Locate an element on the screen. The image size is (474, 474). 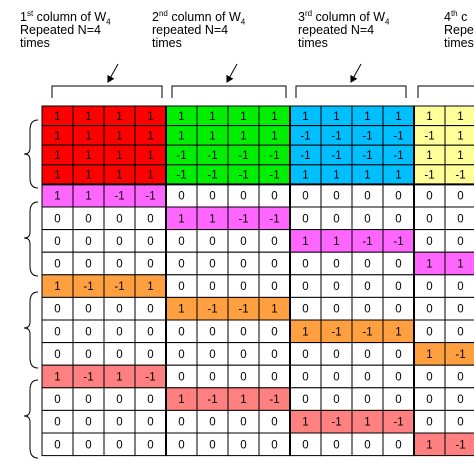
matrix-value-r15-c8: 0 is located at coordinates (305, 445).